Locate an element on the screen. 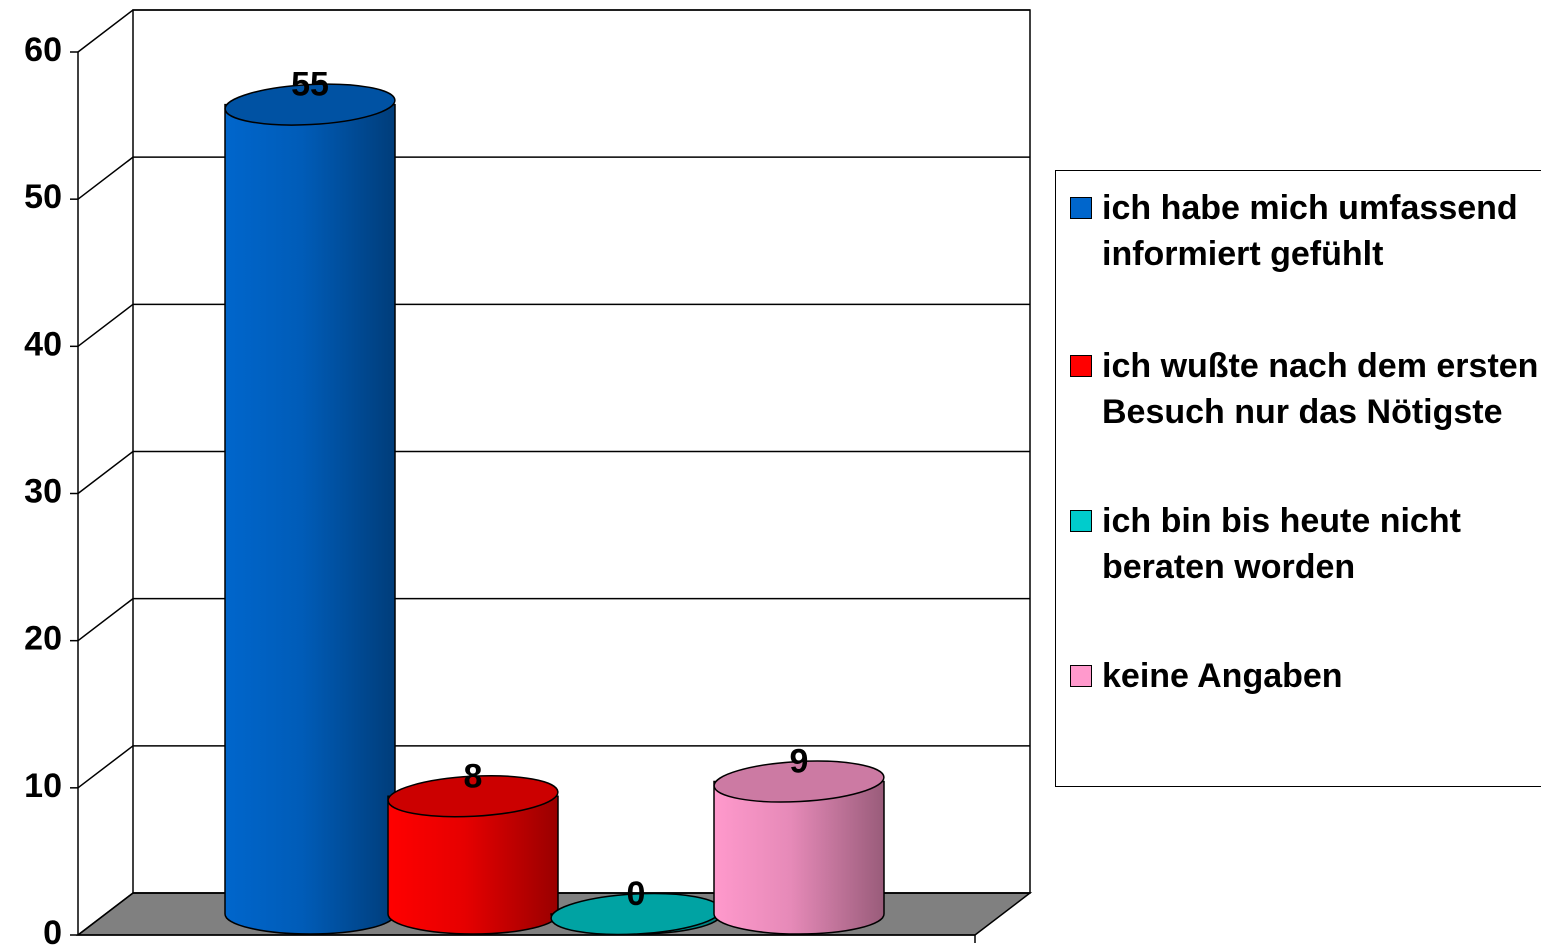 The height and width of the screenshot is (950, 1541). y-tick-label: 50 is located at coordinates (43, 197).